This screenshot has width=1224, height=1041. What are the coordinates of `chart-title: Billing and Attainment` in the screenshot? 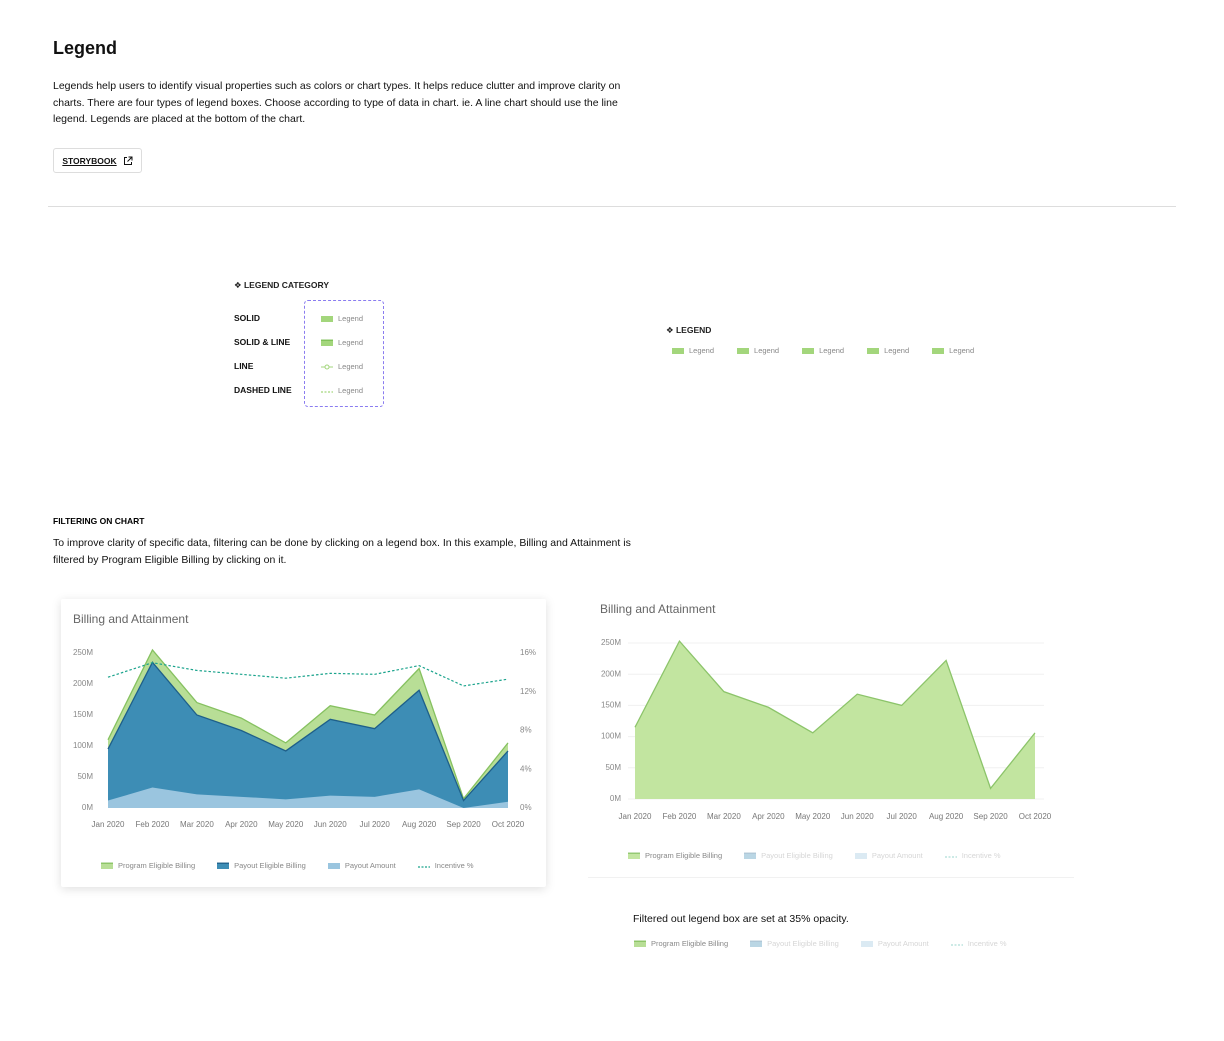 It's located at (658, 609).